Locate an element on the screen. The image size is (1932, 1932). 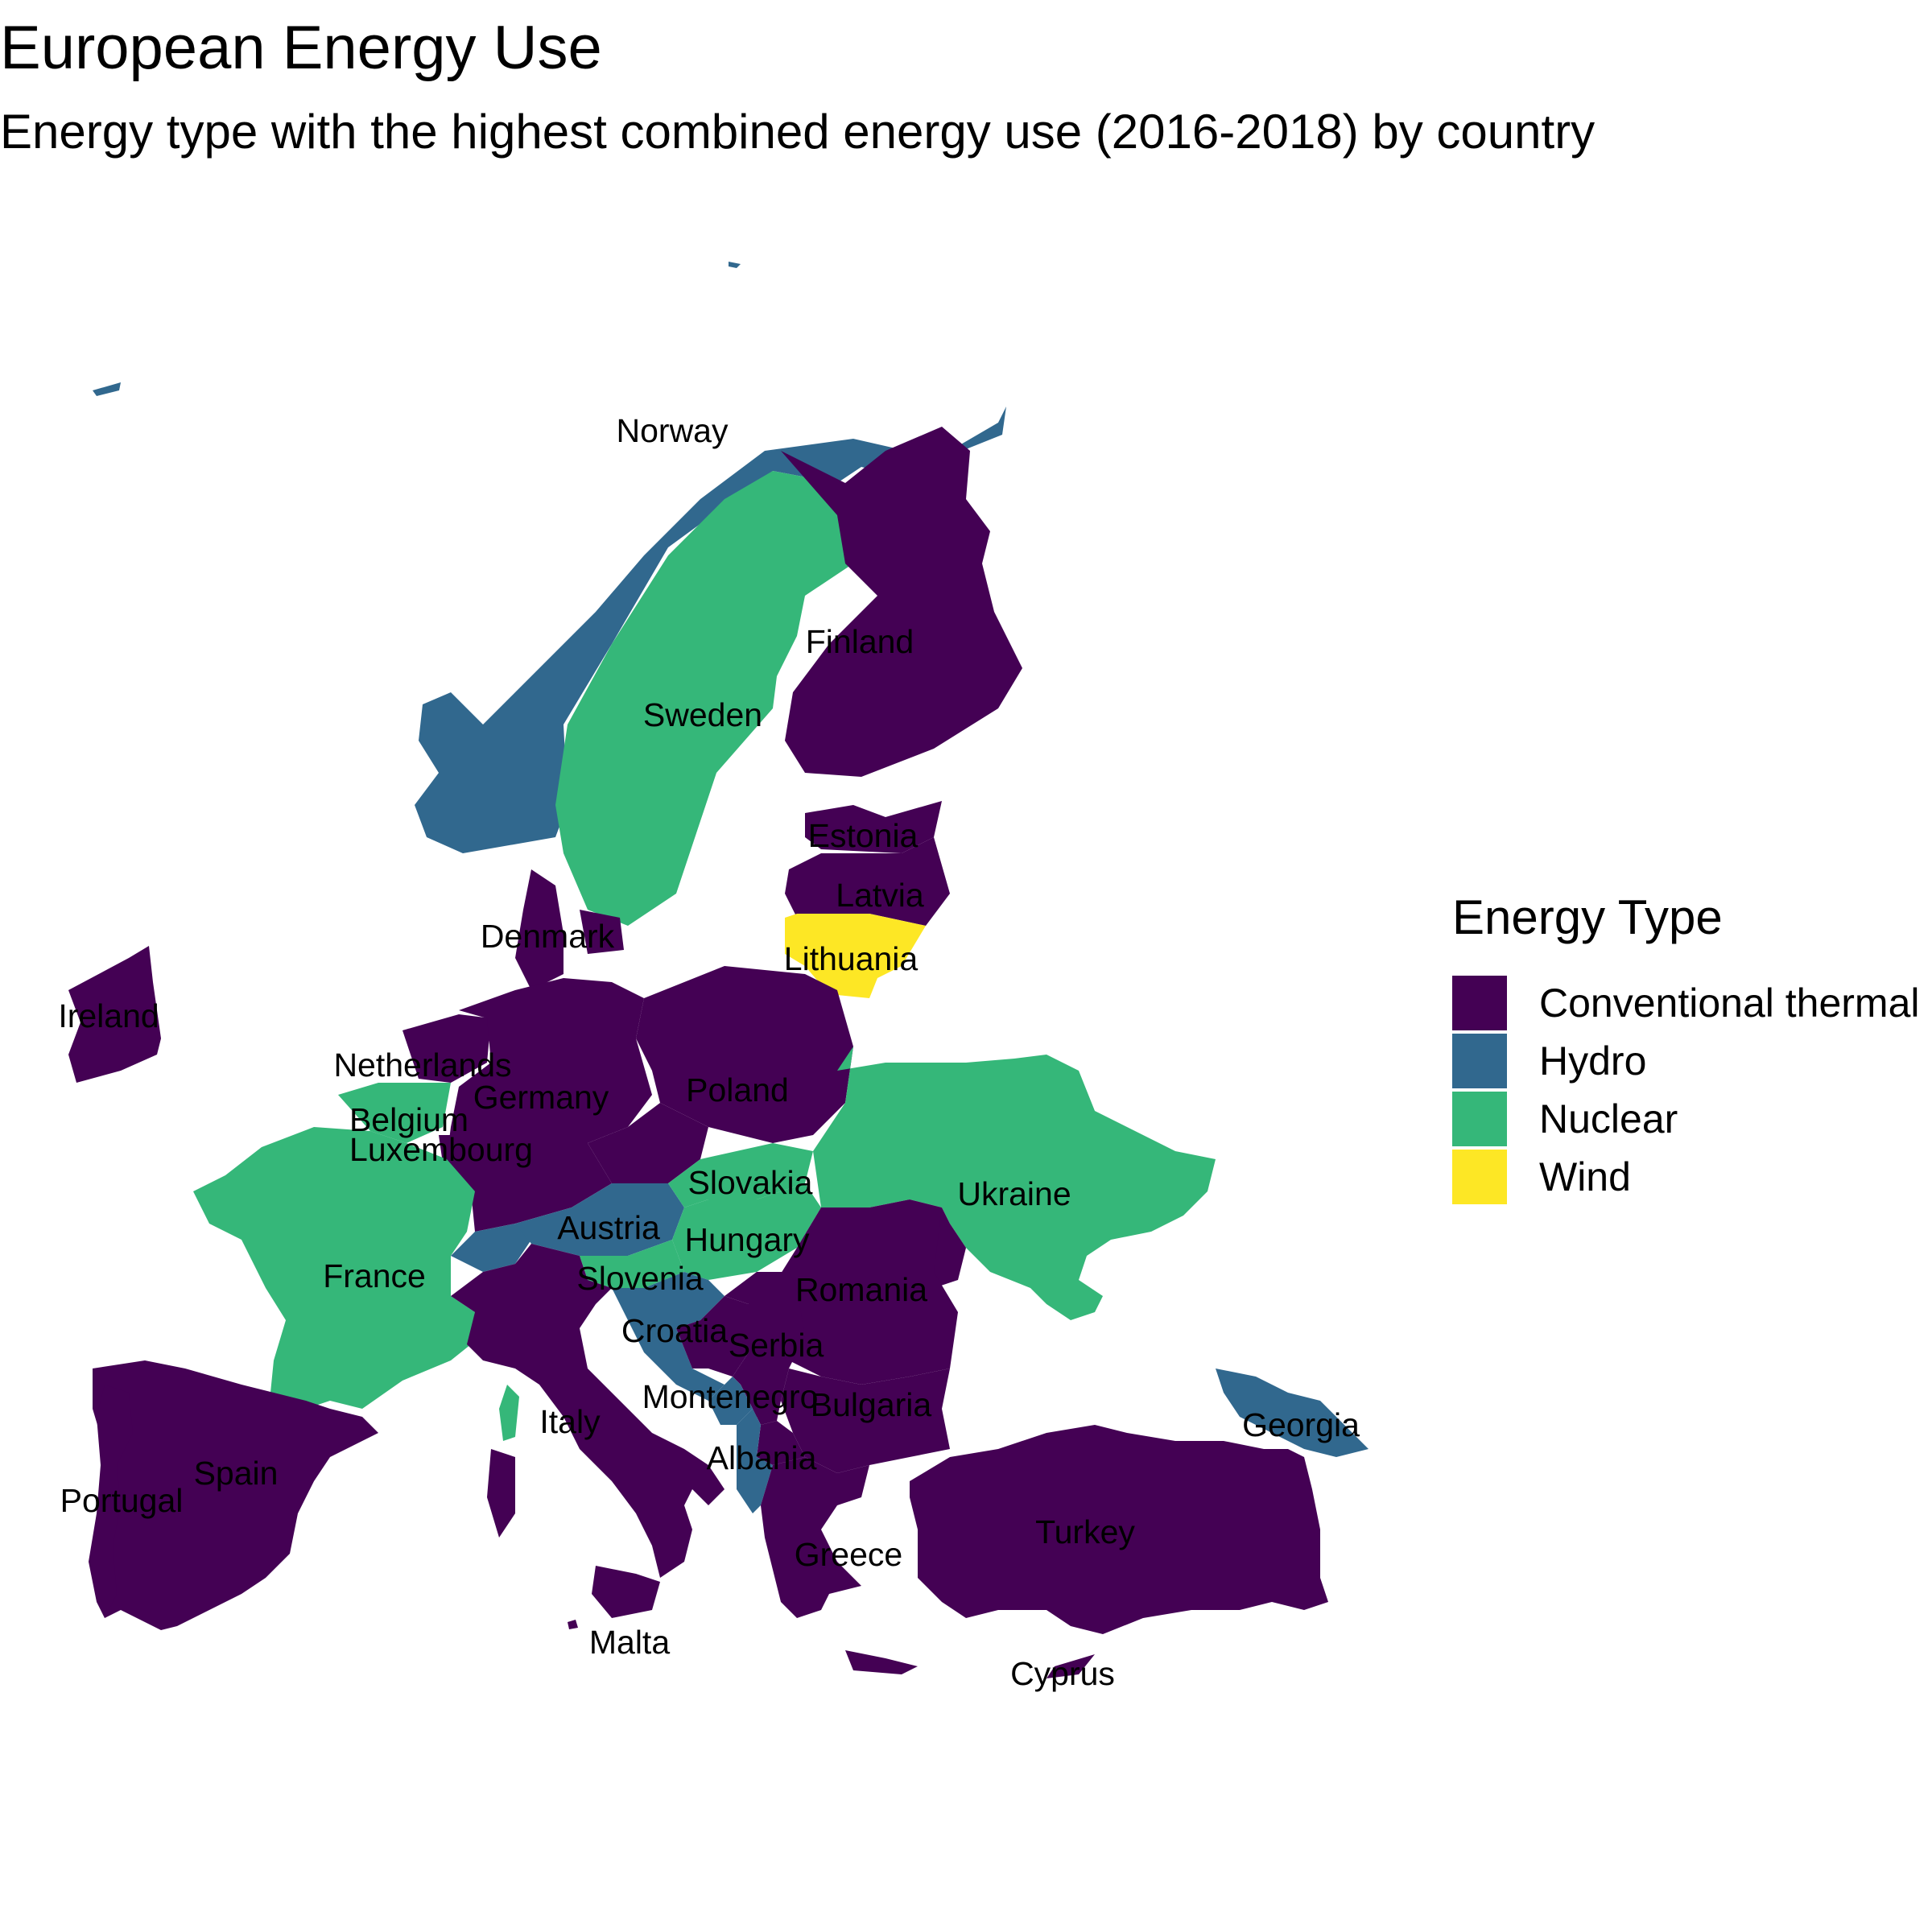
country-shape-turkey is located at coordinates (1119, 1529).